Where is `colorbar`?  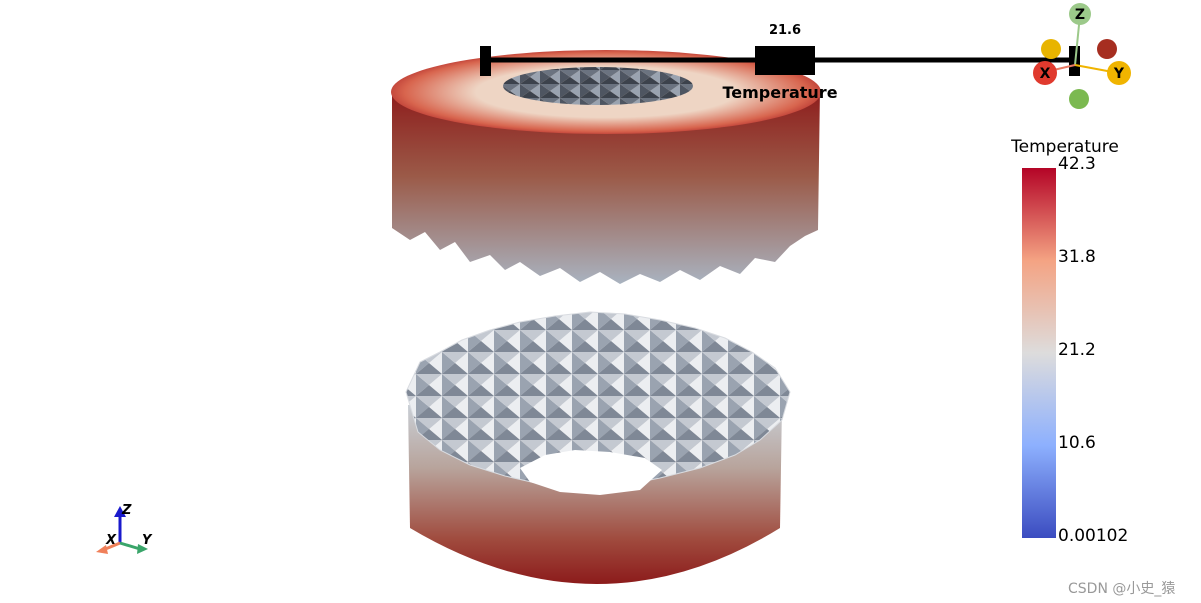
colorbar is located at coordinates (1039, 353).